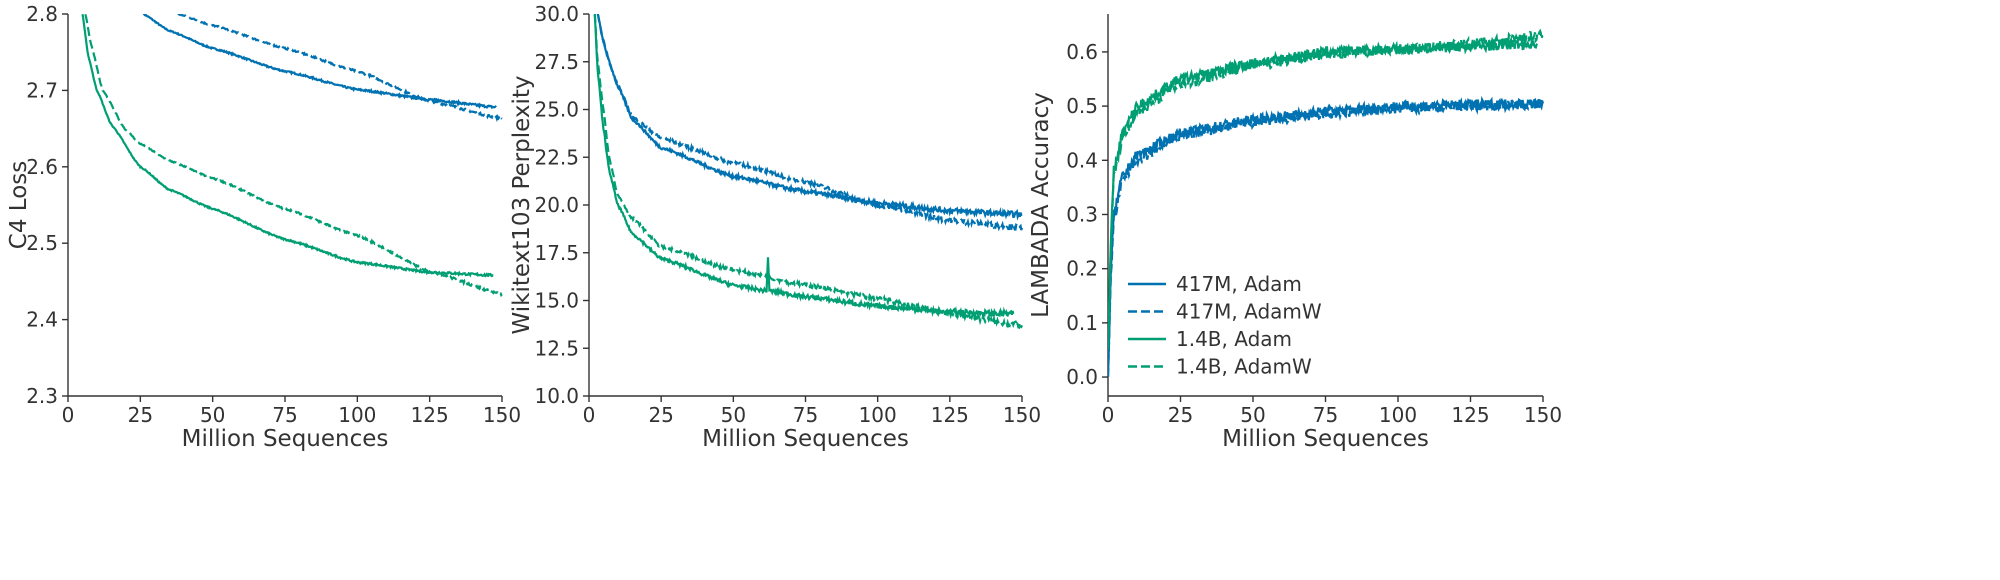  What do you see at coordinates (1082, 323) in the screenshot?
I see `y-tick-label: 0.1` at bounding box center [1082, 323].